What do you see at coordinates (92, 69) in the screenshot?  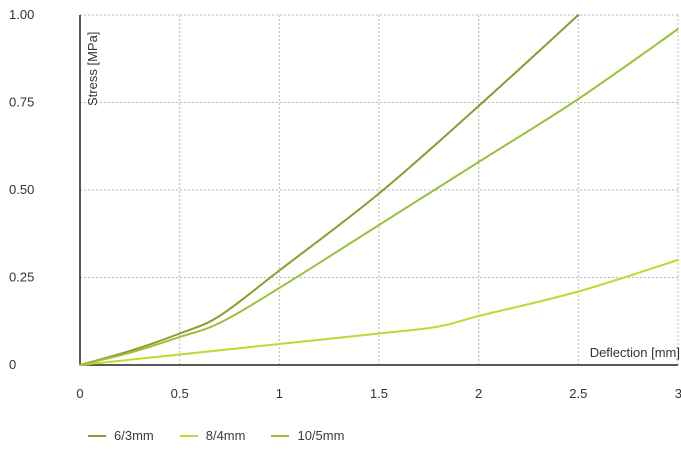 I see `y-axis-label: Stress [MPa]` at bounding box center [92, 69].